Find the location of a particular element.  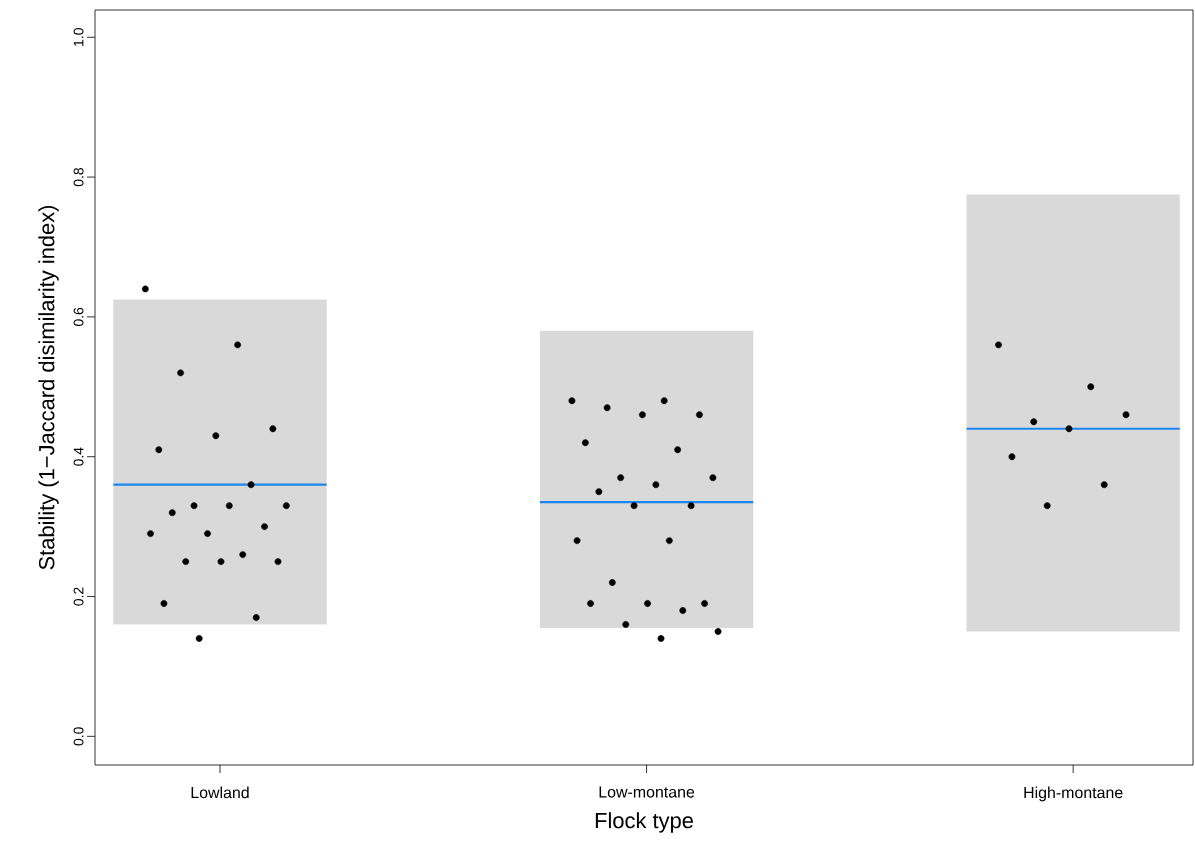

y-tick-label: 0.6 is located at coordinates (78, 317).